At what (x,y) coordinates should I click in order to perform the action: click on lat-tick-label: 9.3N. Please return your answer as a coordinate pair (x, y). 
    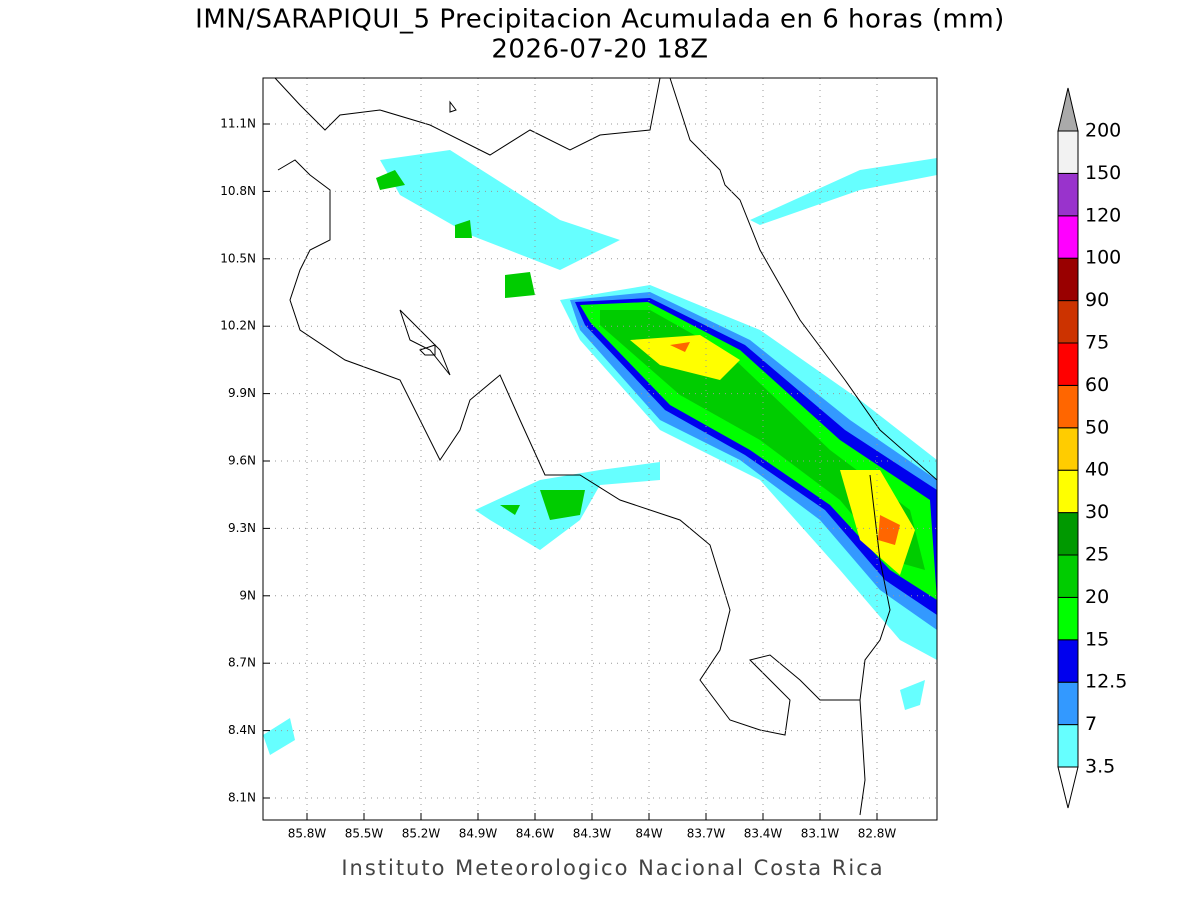
    Looking at the image, I should click on (242, 528).